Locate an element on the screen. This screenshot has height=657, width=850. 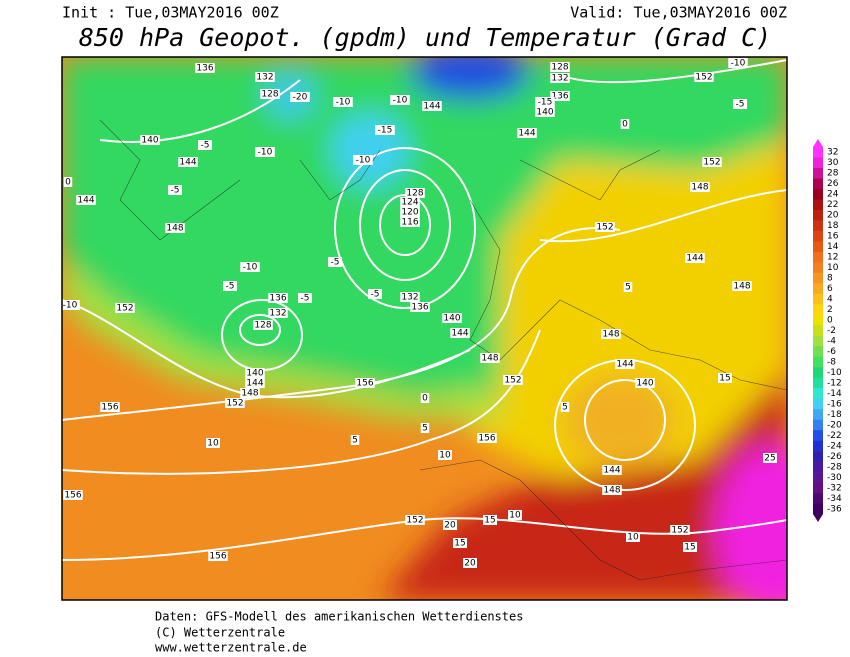
colorbar-label: -34 is located at coordinates (834, 499).